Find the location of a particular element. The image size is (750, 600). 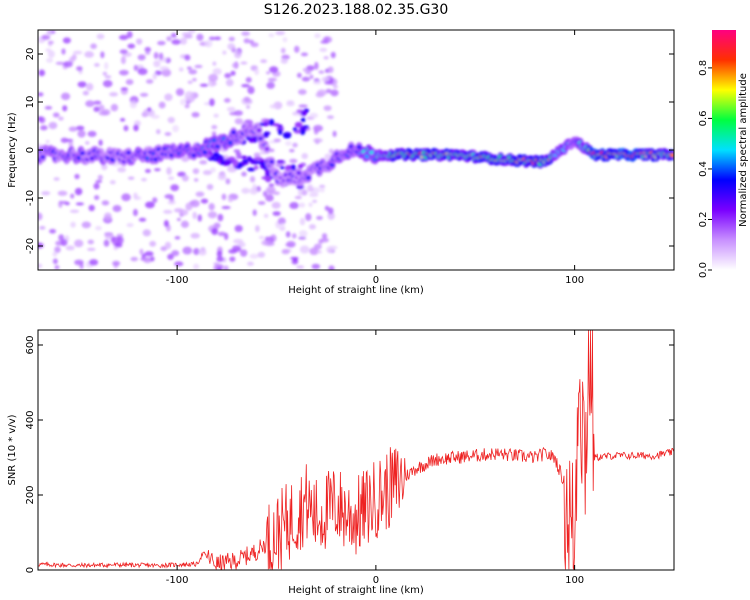

snr-x-tick-label: 100 is located at coordinates (574, 580).